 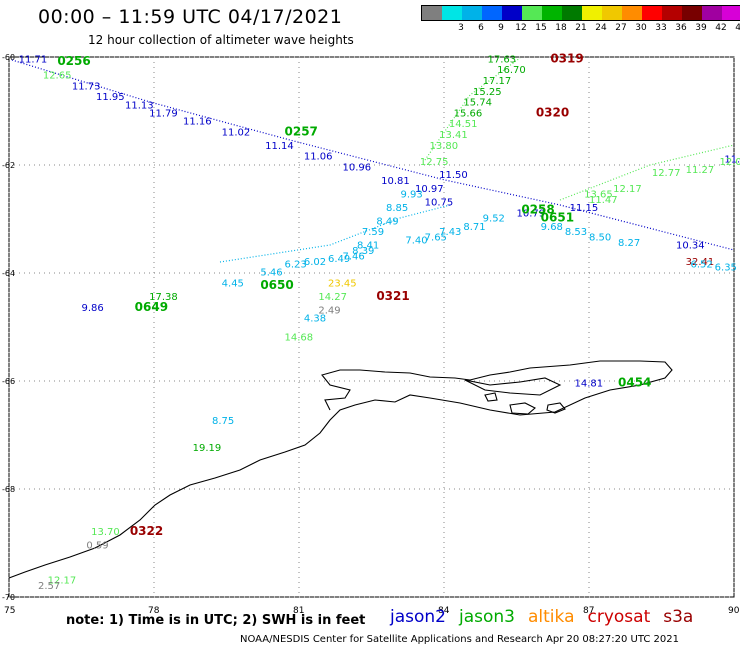 I want to click on wave-height-label: 8.49, so click(x=387, y=221).